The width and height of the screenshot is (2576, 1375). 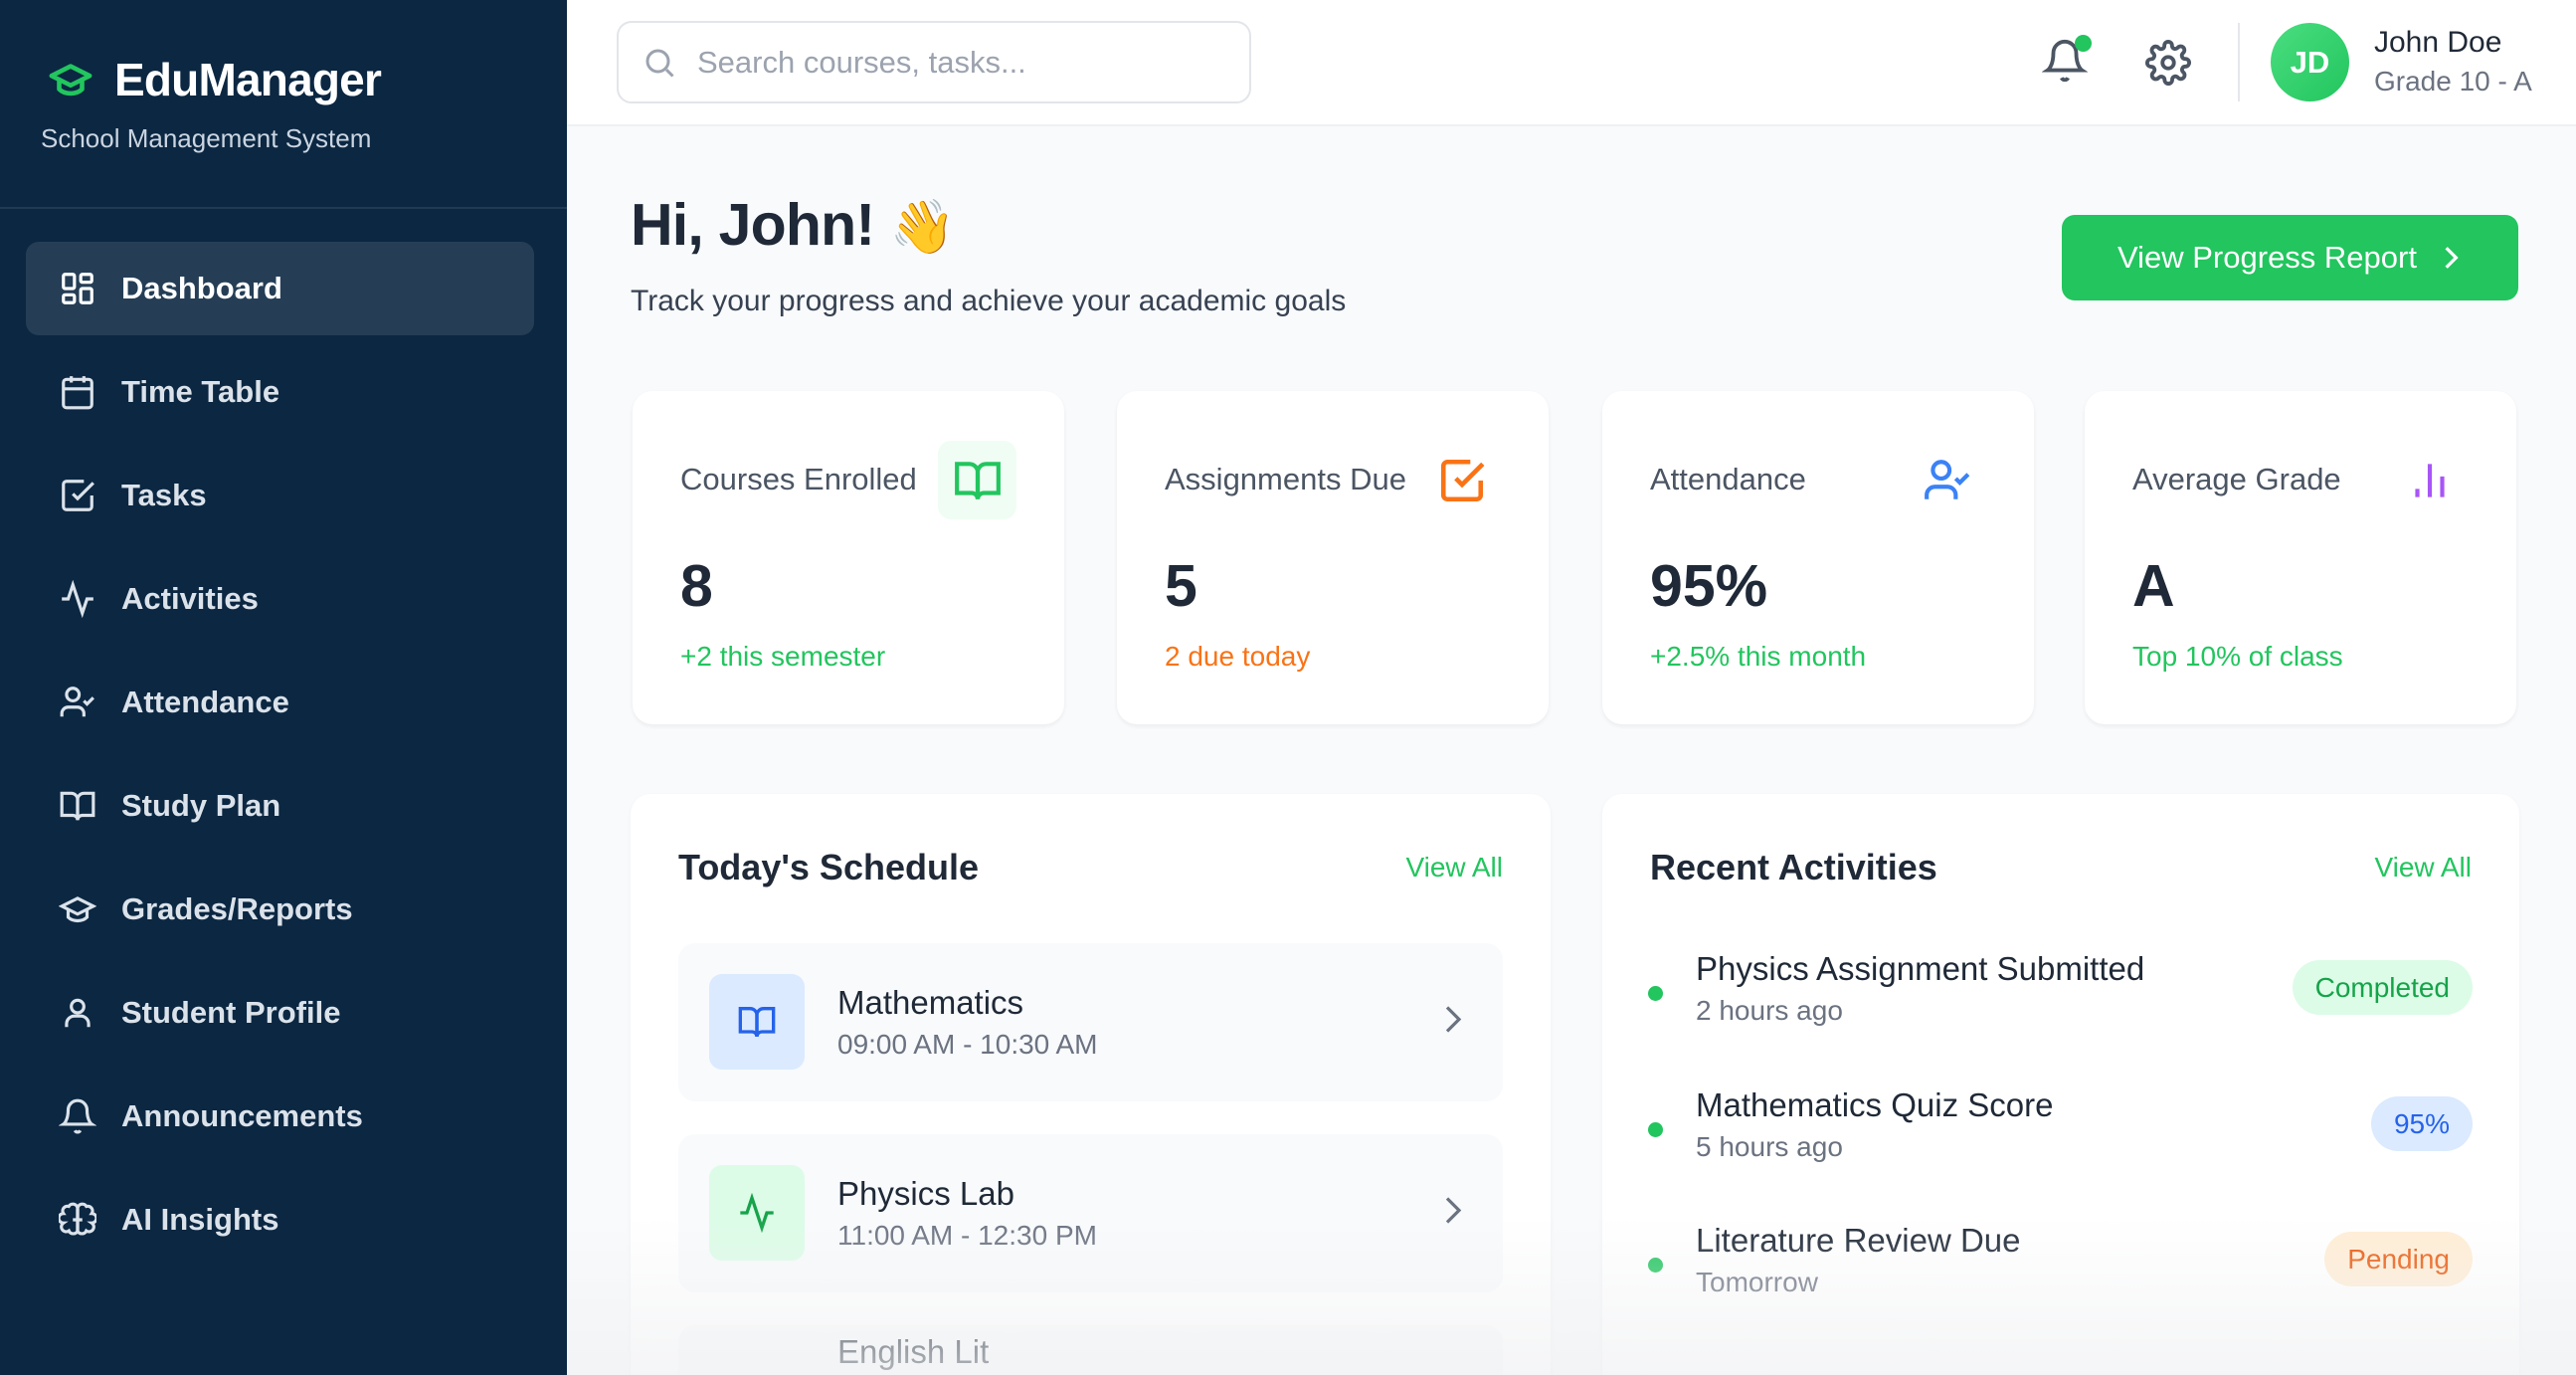 I want to click on sidebar-item-activities: Activities, so click(x=280, y=599).